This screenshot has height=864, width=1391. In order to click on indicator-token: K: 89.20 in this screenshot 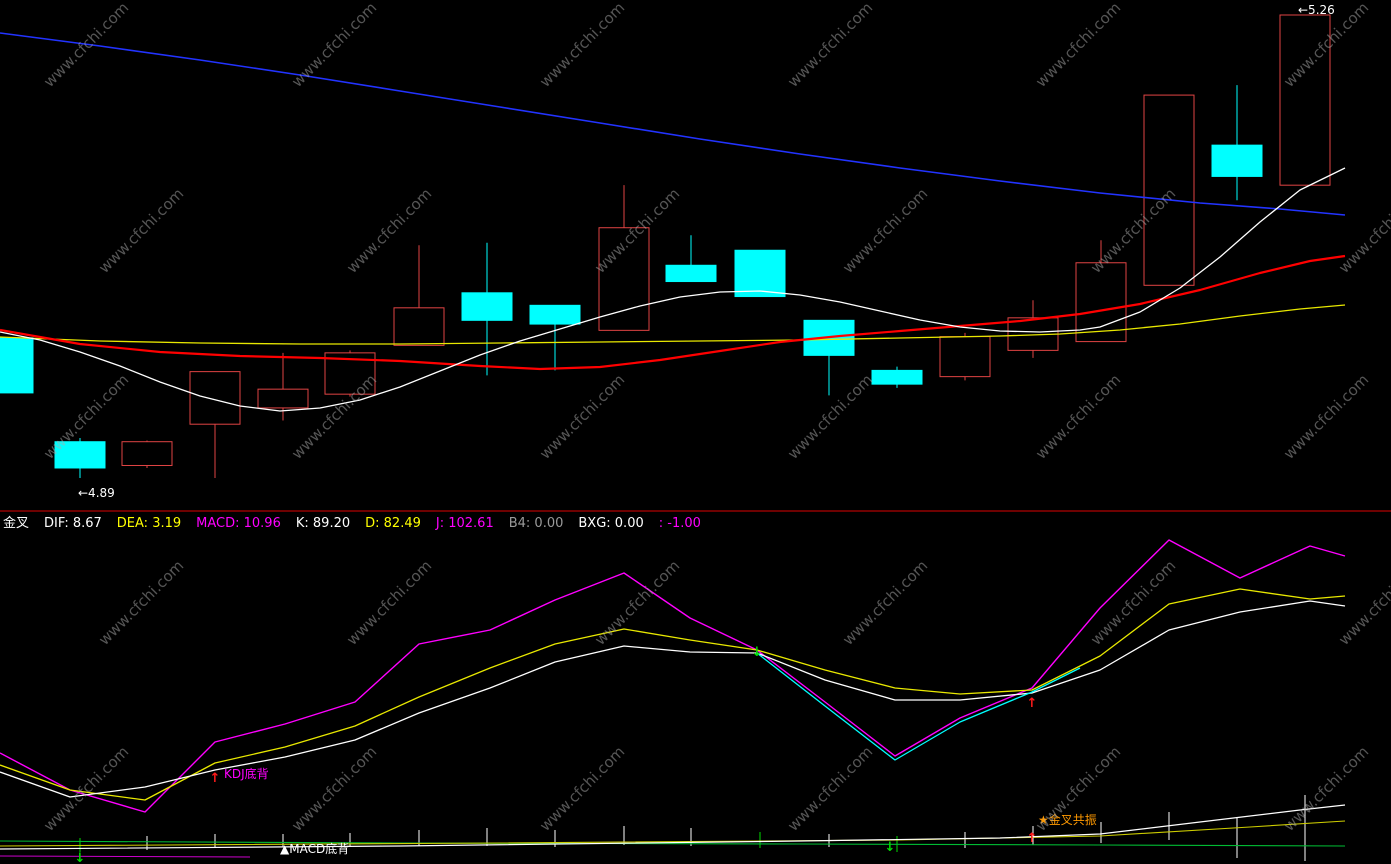, I will do `click(323, 523)`.